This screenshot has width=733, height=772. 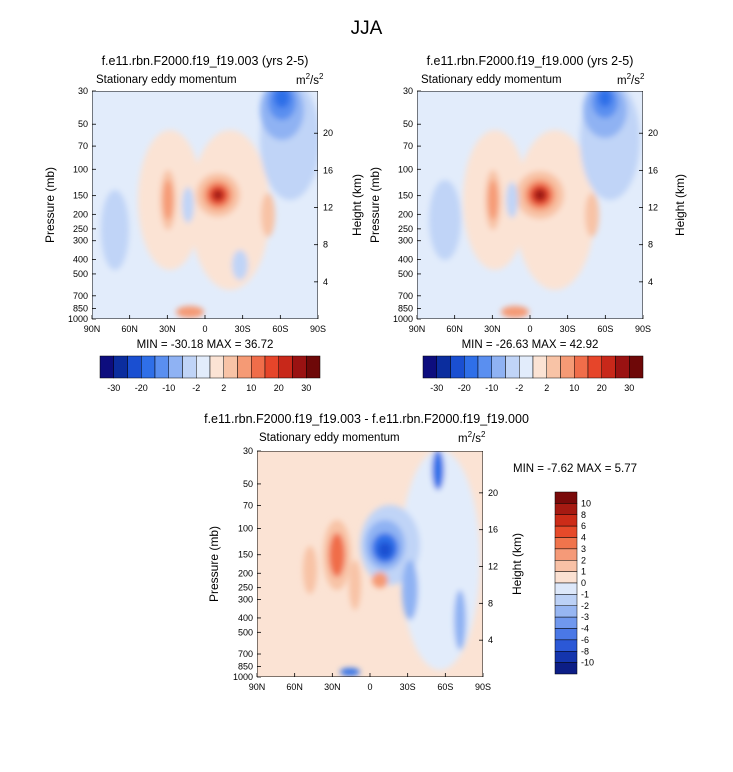 What do you see at coordinates (602, 388) in the screenshot?
I see `colorbar-label: 20` at bounding box center [602, 388].